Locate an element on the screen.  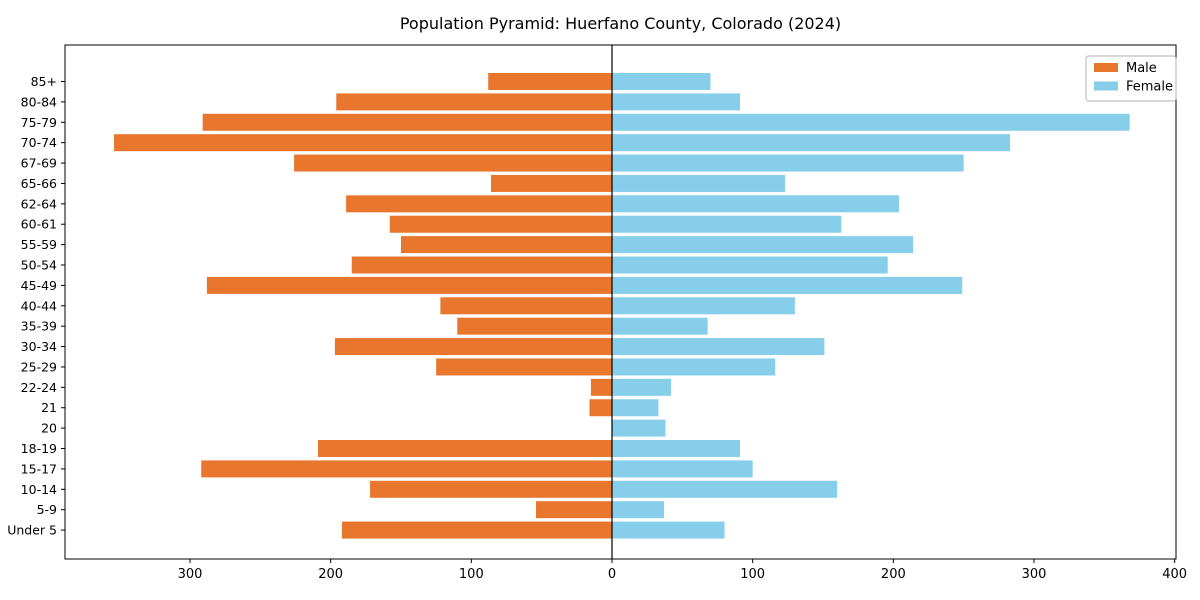
y-tick-label: 22-24 is located at coordinates (39, 387).